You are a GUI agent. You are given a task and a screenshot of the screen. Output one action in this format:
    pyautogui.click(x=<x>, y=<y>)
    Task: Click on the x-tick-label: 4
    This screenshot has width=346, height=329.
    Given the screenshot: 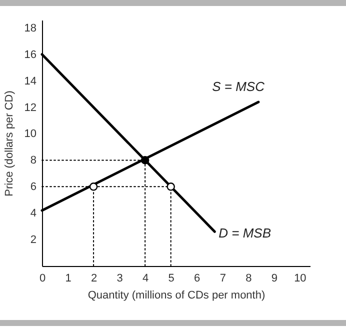 What is the action you would take?
    pyautogui.click(x=145, y=278)
    